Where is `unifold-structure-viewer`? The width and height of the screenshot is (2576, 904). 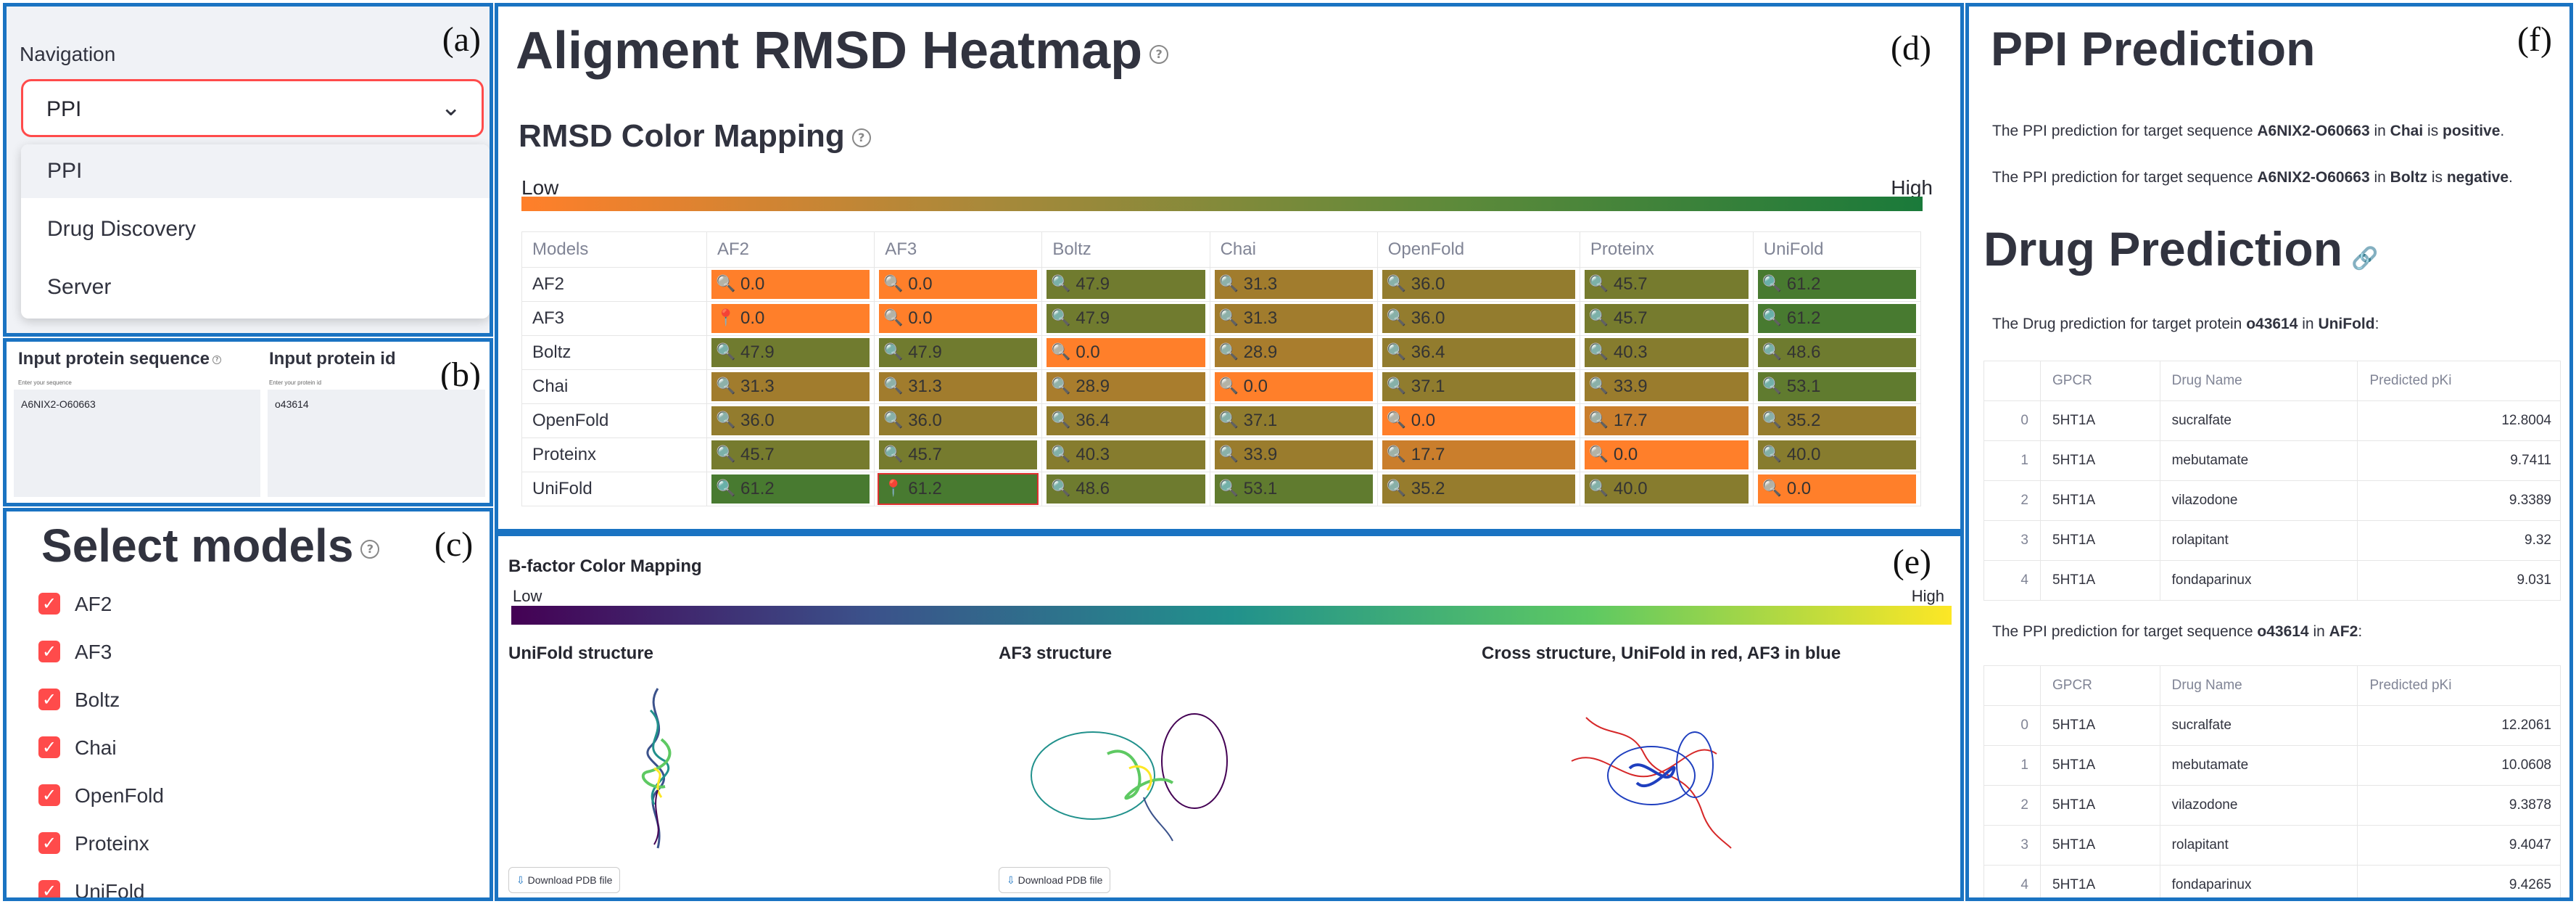
unifold-structure-viewer is located at coordinates (658, 768).